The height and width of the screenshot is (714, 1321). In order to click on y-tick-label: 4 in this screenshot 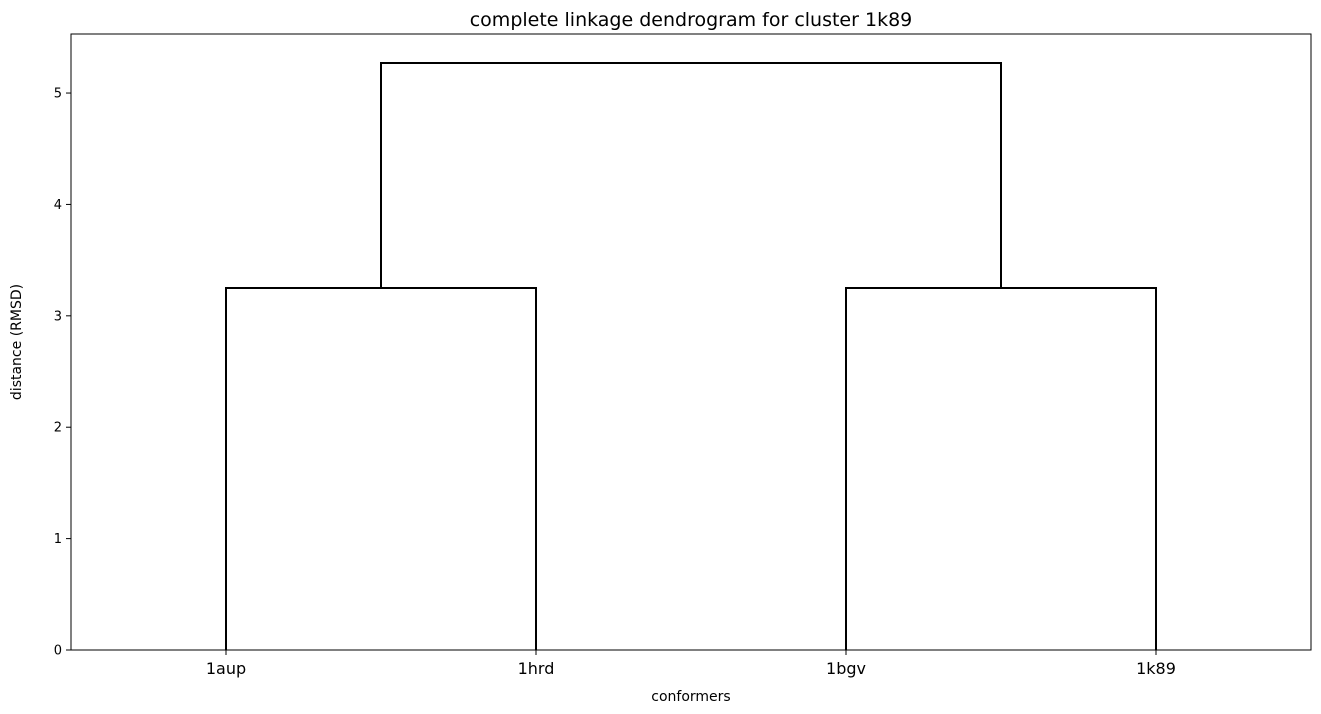, I will do `click(58, 205)`.